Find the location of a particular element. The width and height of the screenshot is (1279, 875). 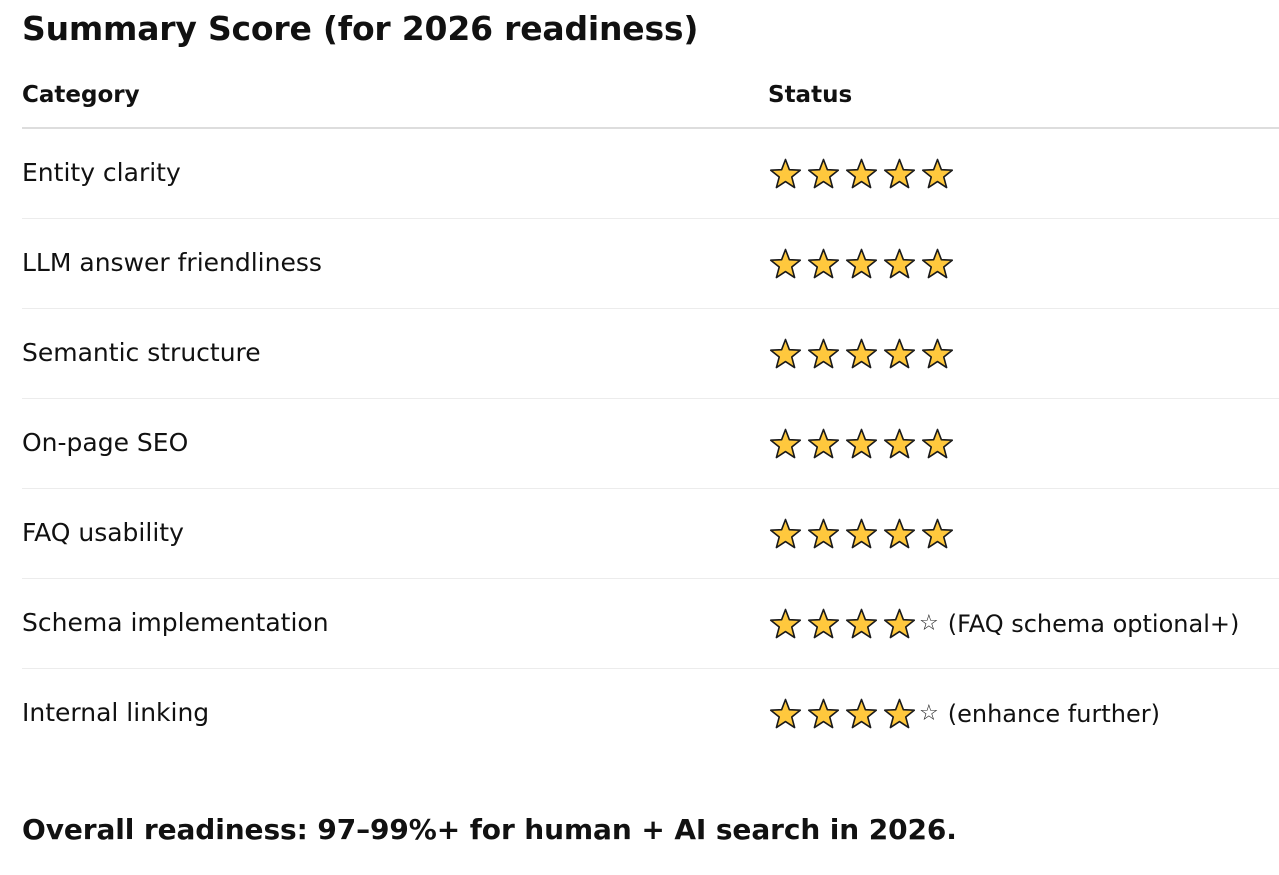

table-row: Entity clarity is located at coordinates (650, 174).